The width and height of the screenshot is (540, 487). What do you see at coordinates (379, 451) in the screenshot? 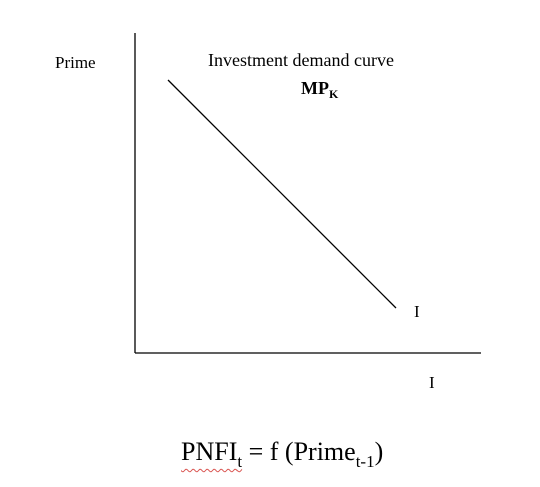
I see `equation-end: )` at bounding box center [379, 451].